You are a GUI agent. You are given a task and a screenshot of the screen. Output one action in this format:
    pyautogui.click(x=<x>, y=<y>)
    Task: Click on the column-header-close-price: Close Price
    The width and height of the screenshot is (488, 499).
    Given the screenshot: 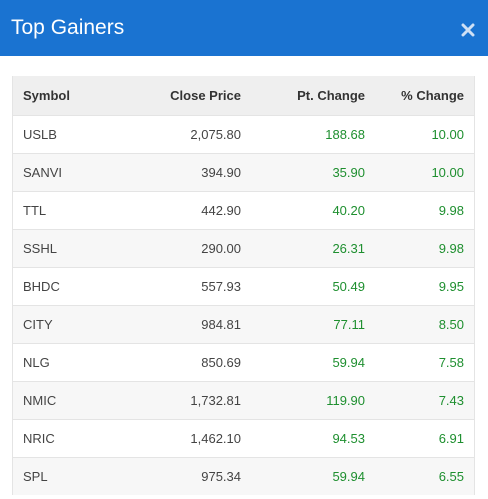 What is the action you would take?
    pyautogui.click(x=205, y=95)
    